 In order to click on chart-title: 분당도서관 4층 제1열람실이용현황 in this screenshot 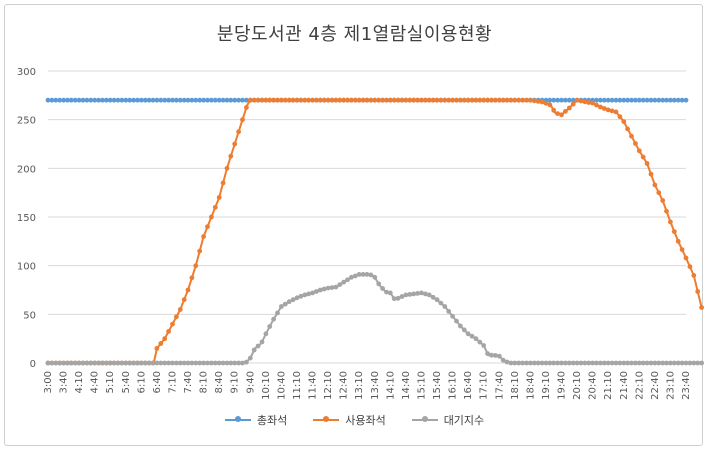, I will do `click(354, 34)`.